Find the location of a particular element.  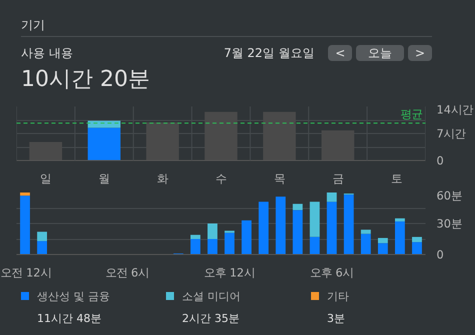

ref-line-label: 평균 is located at coordinates (411, 114).